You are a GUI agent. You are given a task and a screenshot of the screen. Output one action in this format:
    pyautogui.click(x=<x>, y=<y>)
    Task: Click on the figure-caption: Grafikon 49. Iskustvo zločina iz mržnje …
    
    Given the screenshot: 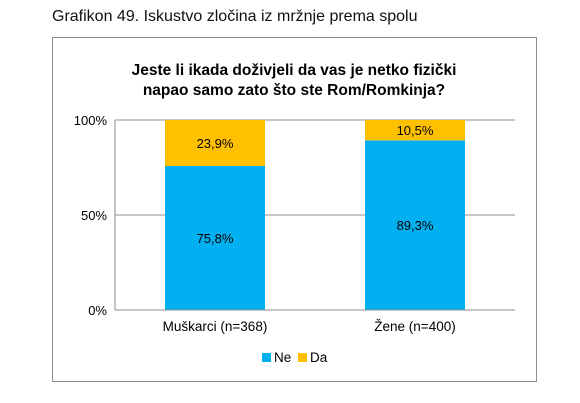 What is the action you would take?
    pyautogui.click(x=235, y=16)
    